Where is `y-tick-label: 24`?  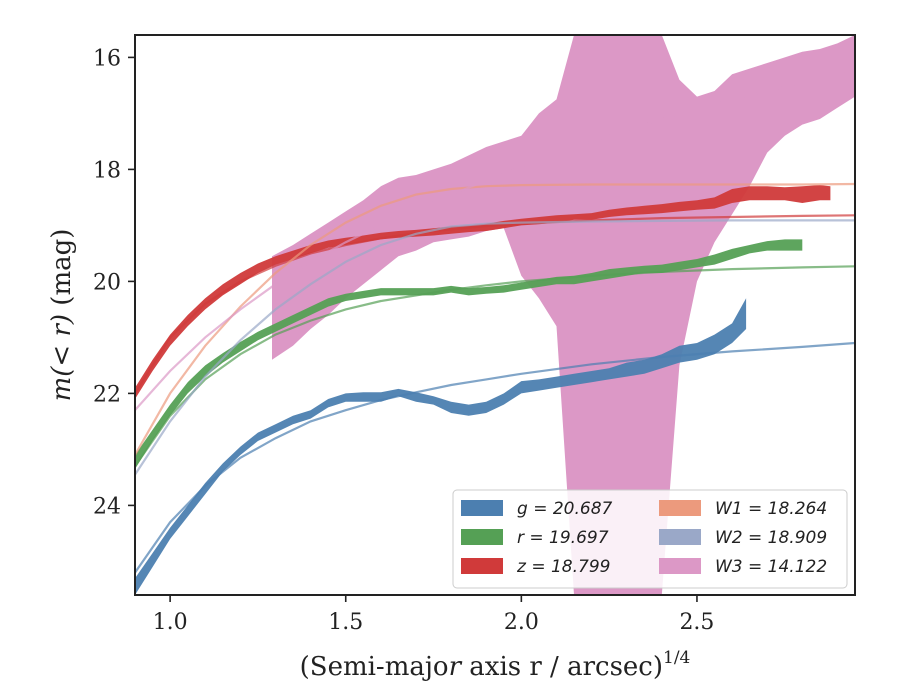
y-tick-label: 24 is located at coordinates (107, 506).